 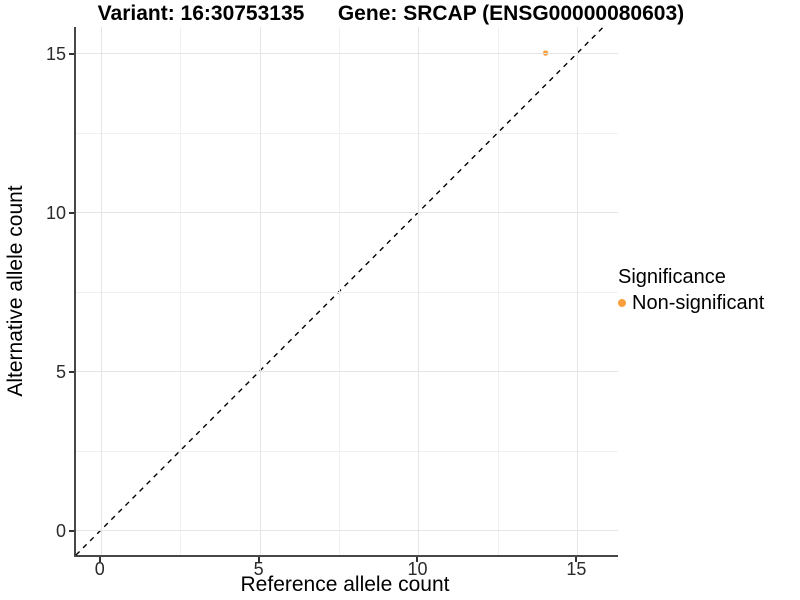 What do you see at coordinates (55, 54) in the screenshot?
I see `y-tick-label: 15` at bounding box center [55, 54].